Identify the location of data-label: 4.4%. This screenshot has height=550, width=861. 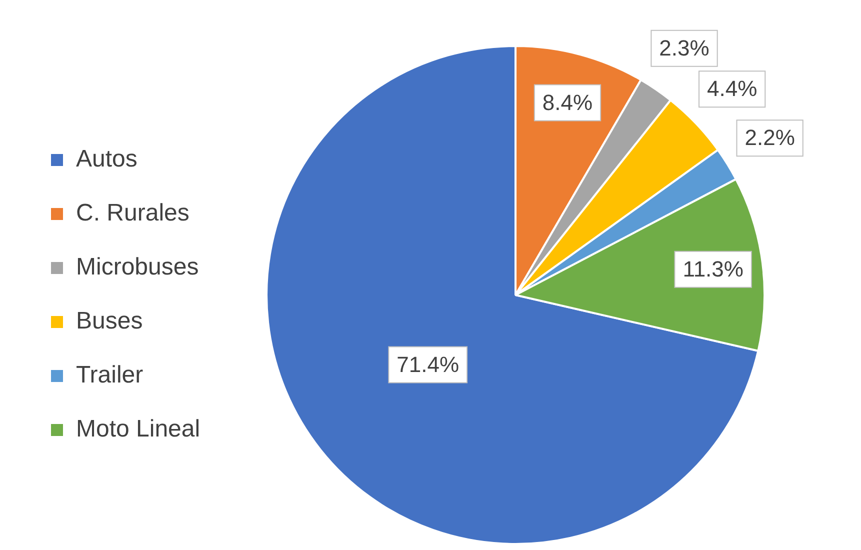
(732, 89).